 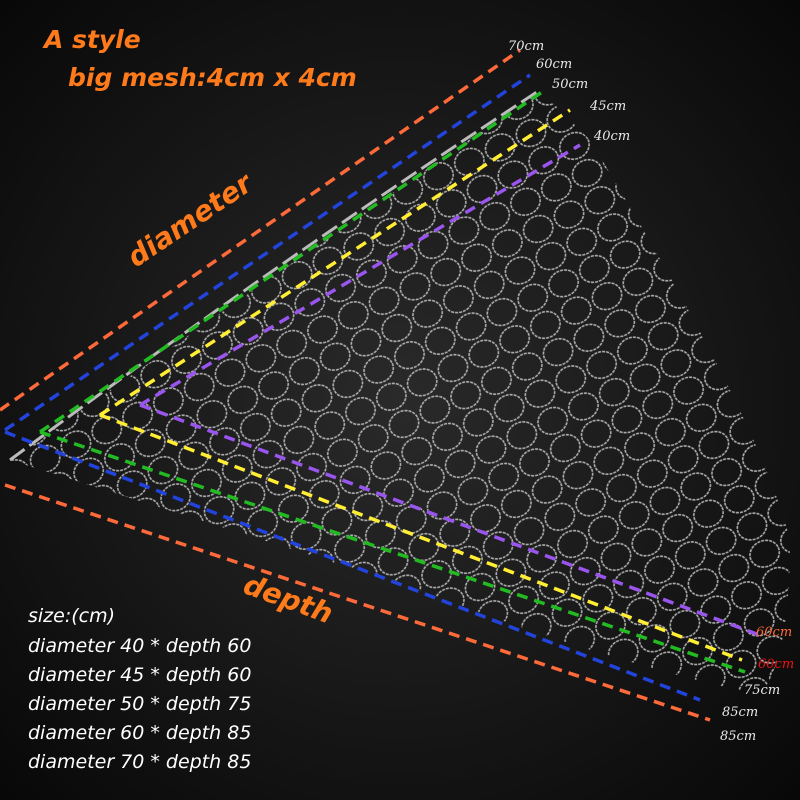 I want to click on subtitle: big mesh:4cm x 4cm, so click(x=212, y=77).